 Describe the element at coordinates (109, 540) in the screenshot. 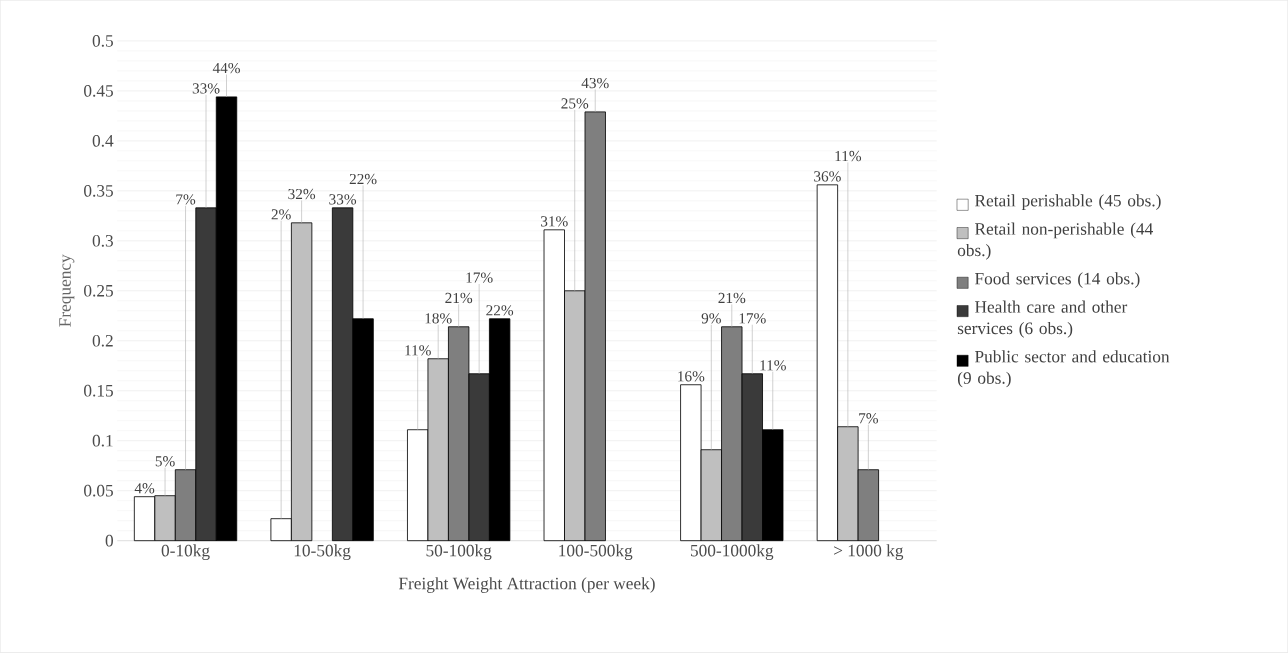

I see `y-tick-label: 0` at that location.